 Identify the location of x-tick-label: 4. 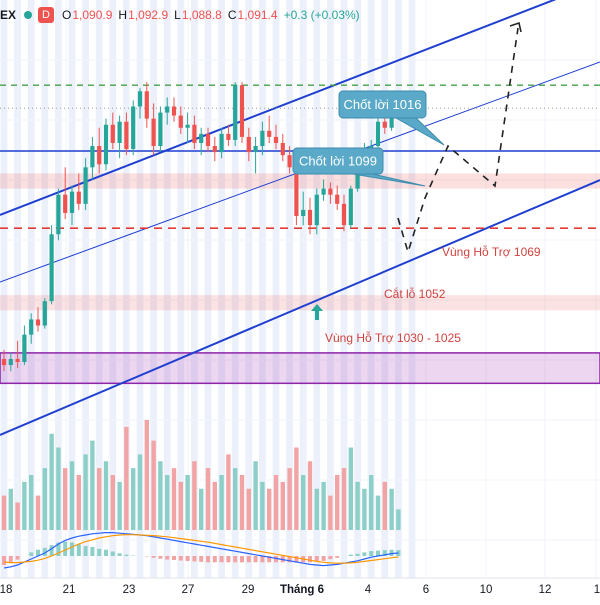
(368, 590).